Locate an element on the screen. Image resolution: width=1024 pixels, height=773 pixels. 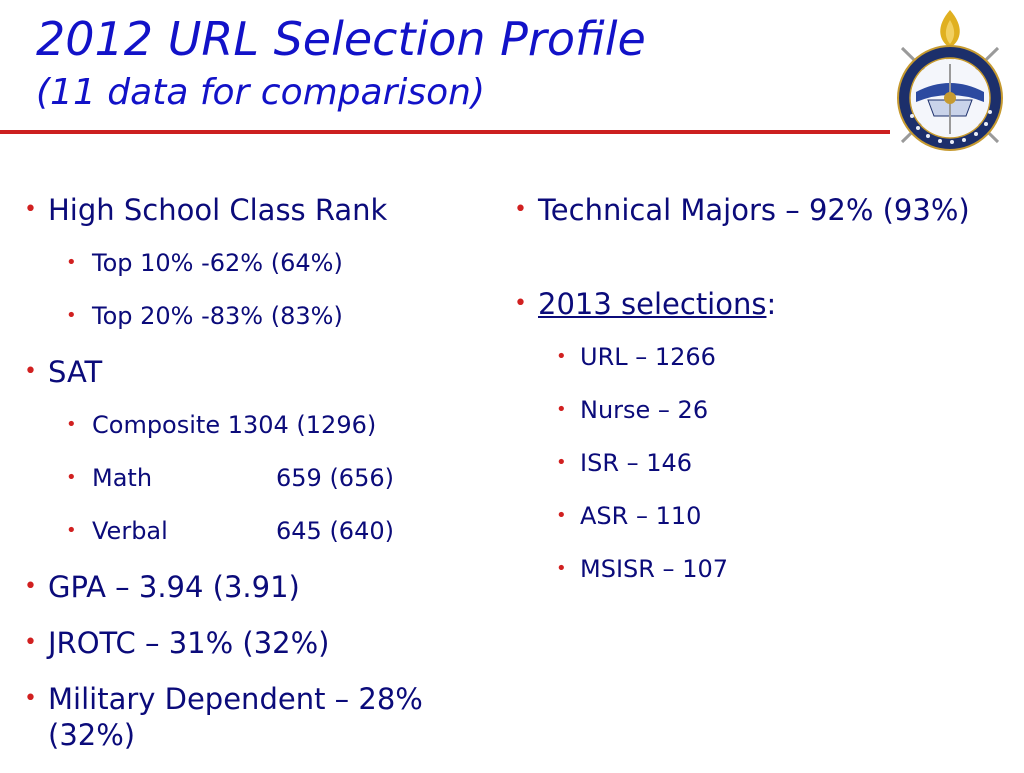
top20-text: Top 20% -83% (83%) is located at coordinates (217, 316).